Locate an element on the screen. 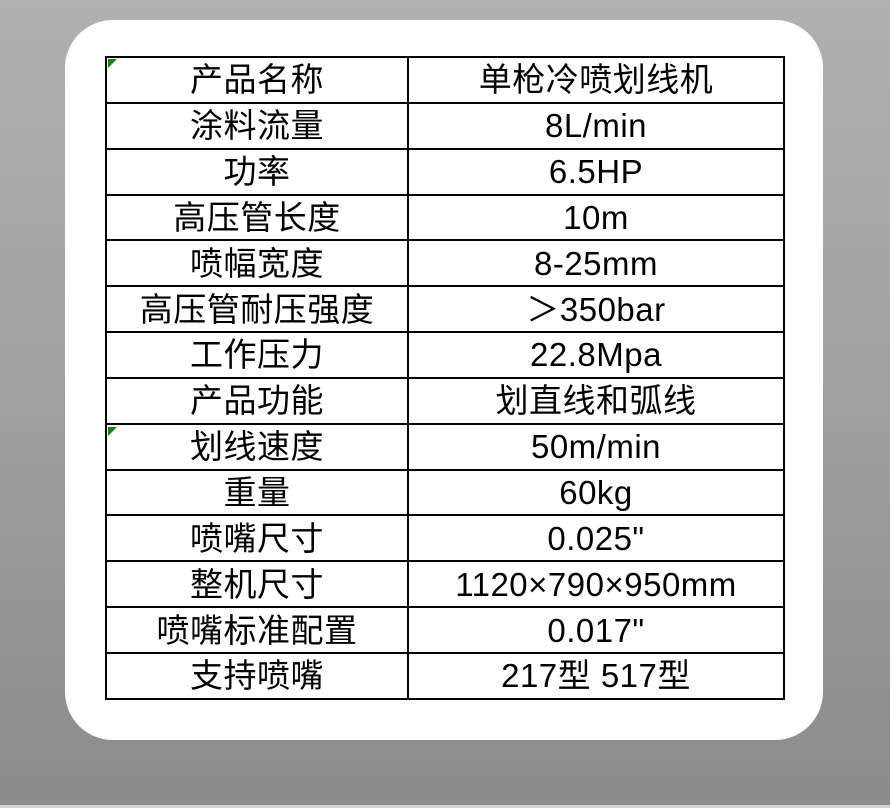 This screenshot has height=808, width=890. table-row: 产品名称 单枪冷喷划线机 is located at coordinates (445, 80).